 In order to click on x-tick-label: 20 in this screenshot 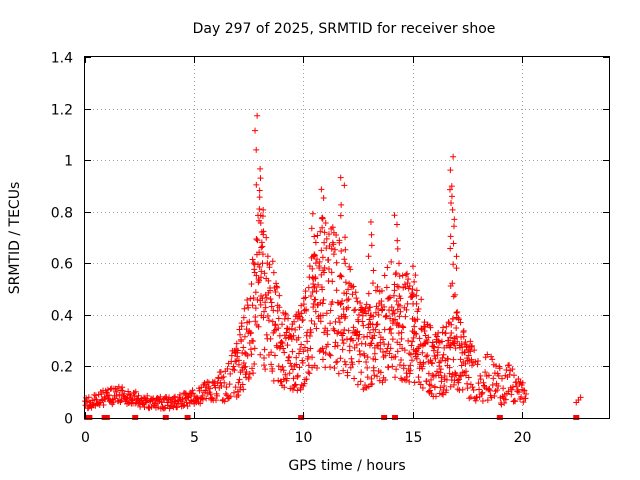, I will do `click(523, 438)`.